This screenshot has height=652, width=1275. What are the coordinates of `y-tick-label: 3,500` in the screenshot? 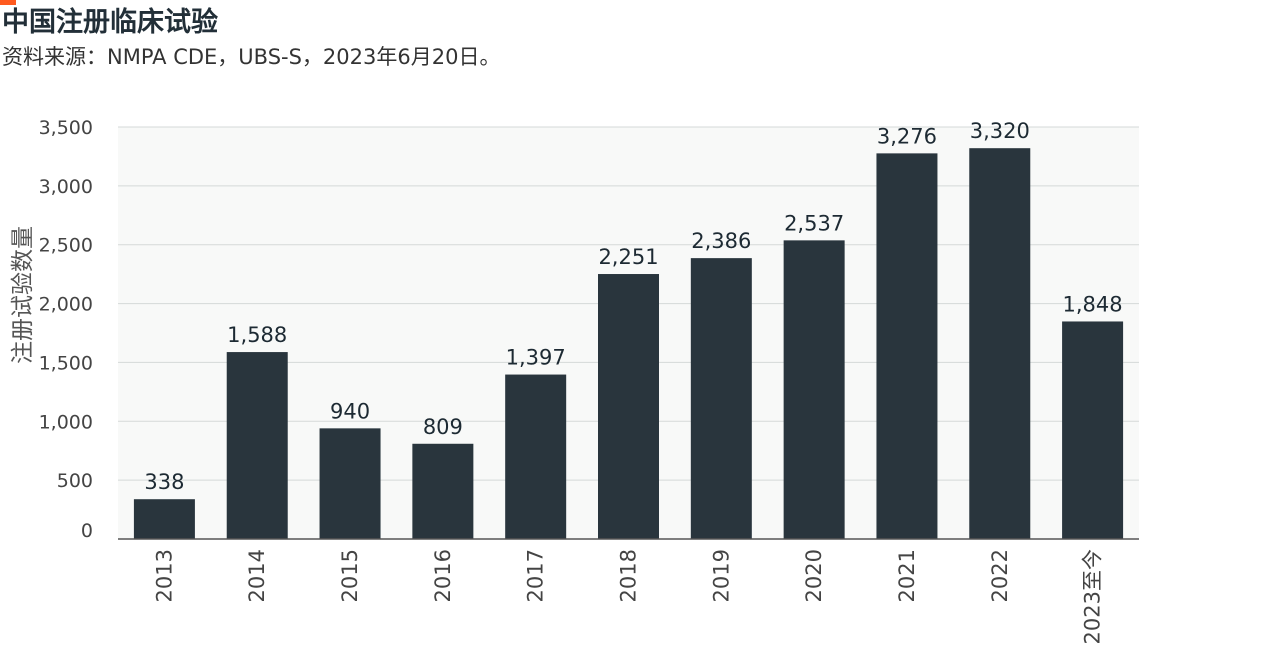 It's located at (66, 128).